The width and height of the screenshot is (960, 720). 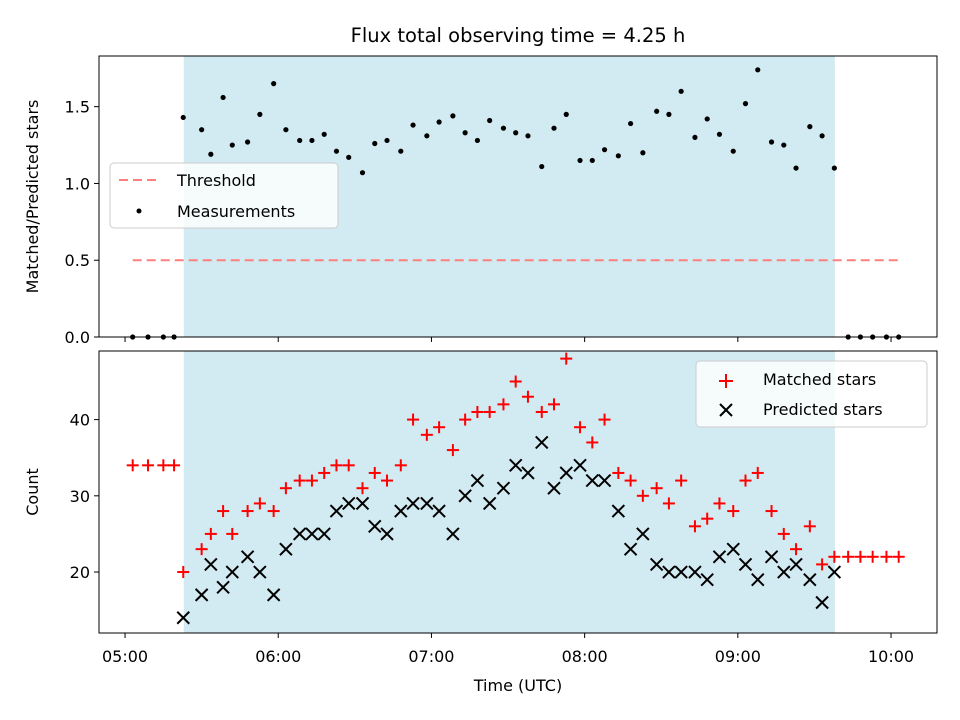 I want to click on y-tick-label: 0.5, so click(x=77, y=260).